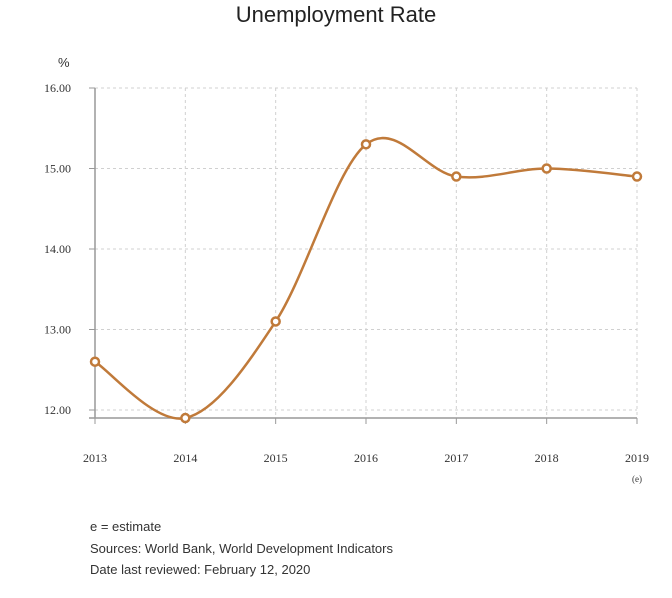 The width and height of the screenshot is (672, 598). Describe the element at coordinates (366, 458) in the screenshot. I see `x-tick-label: 2016` at that location.